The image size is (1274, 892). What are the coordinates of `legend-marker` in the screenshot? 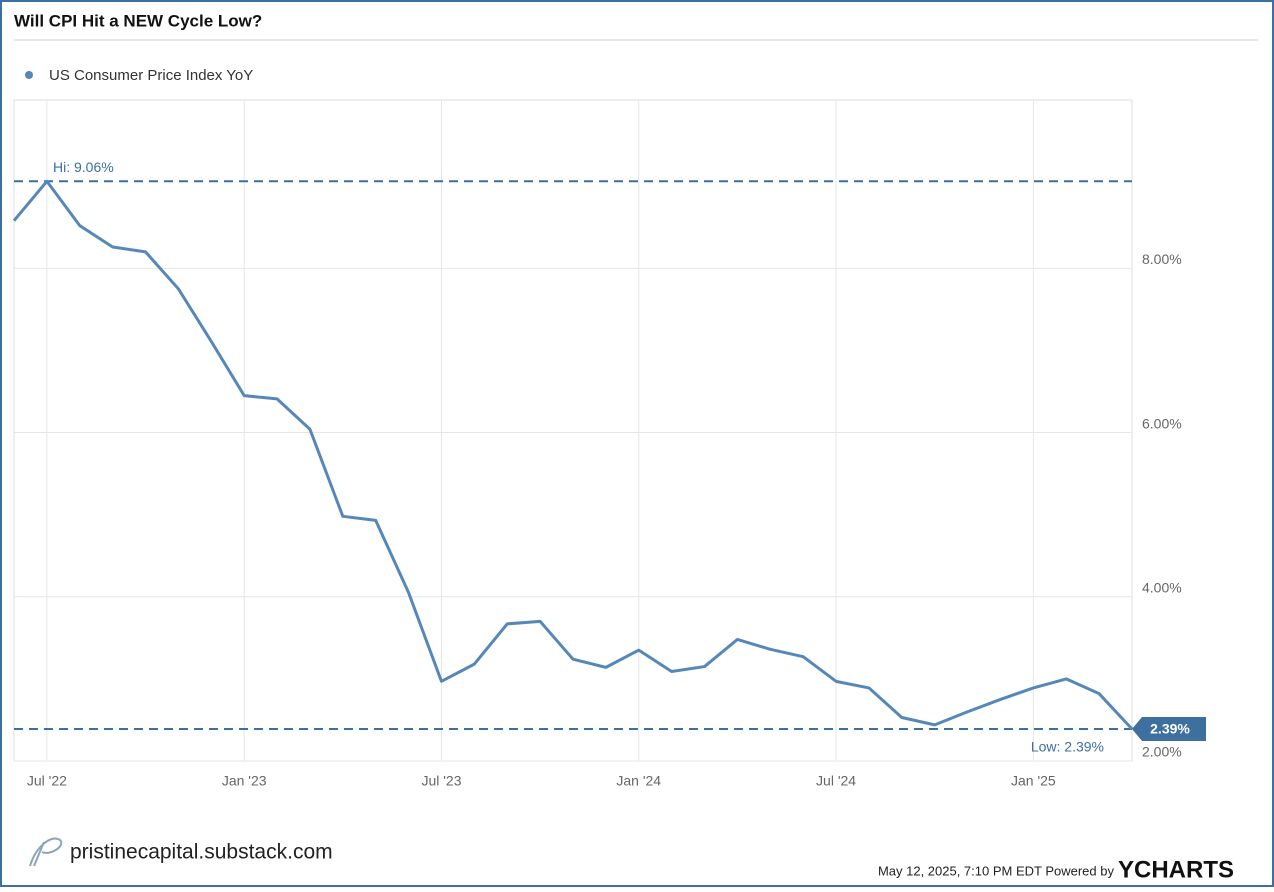 It's located at (29, 75).